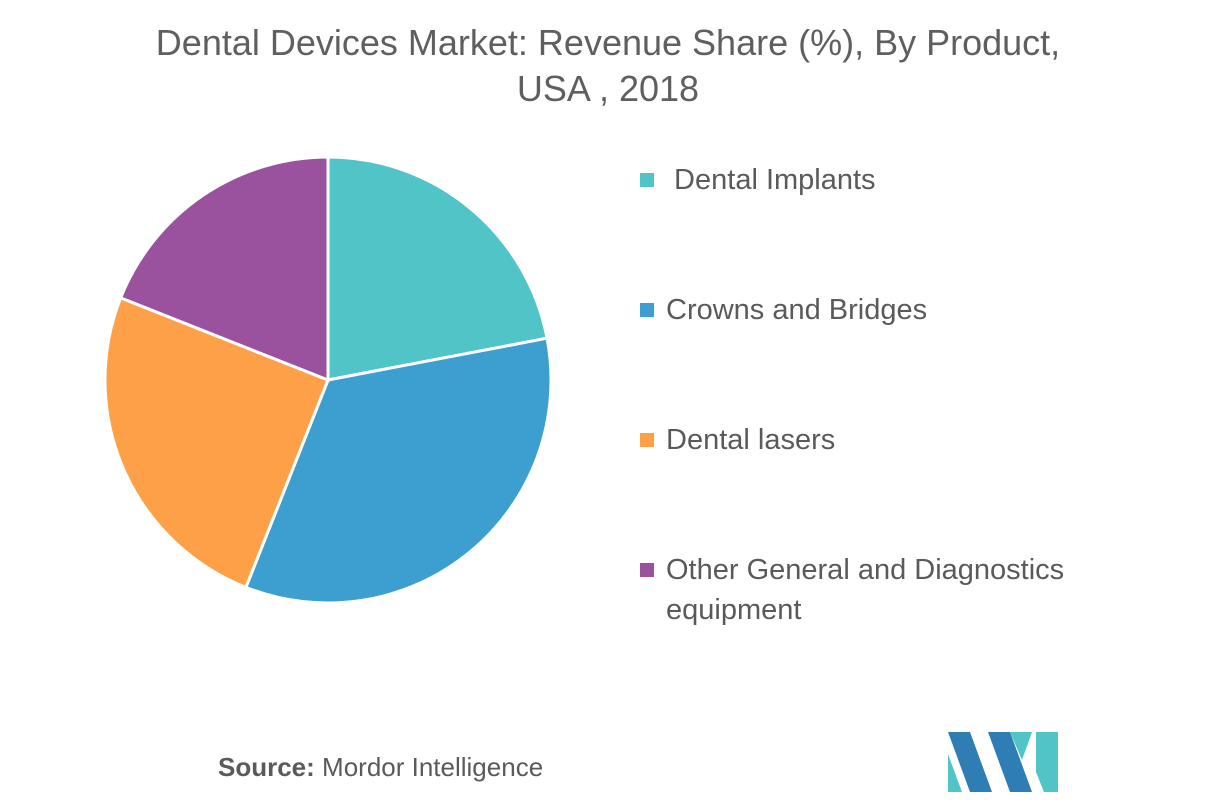  I want to click on source-label: Source:, so click(266, 767).